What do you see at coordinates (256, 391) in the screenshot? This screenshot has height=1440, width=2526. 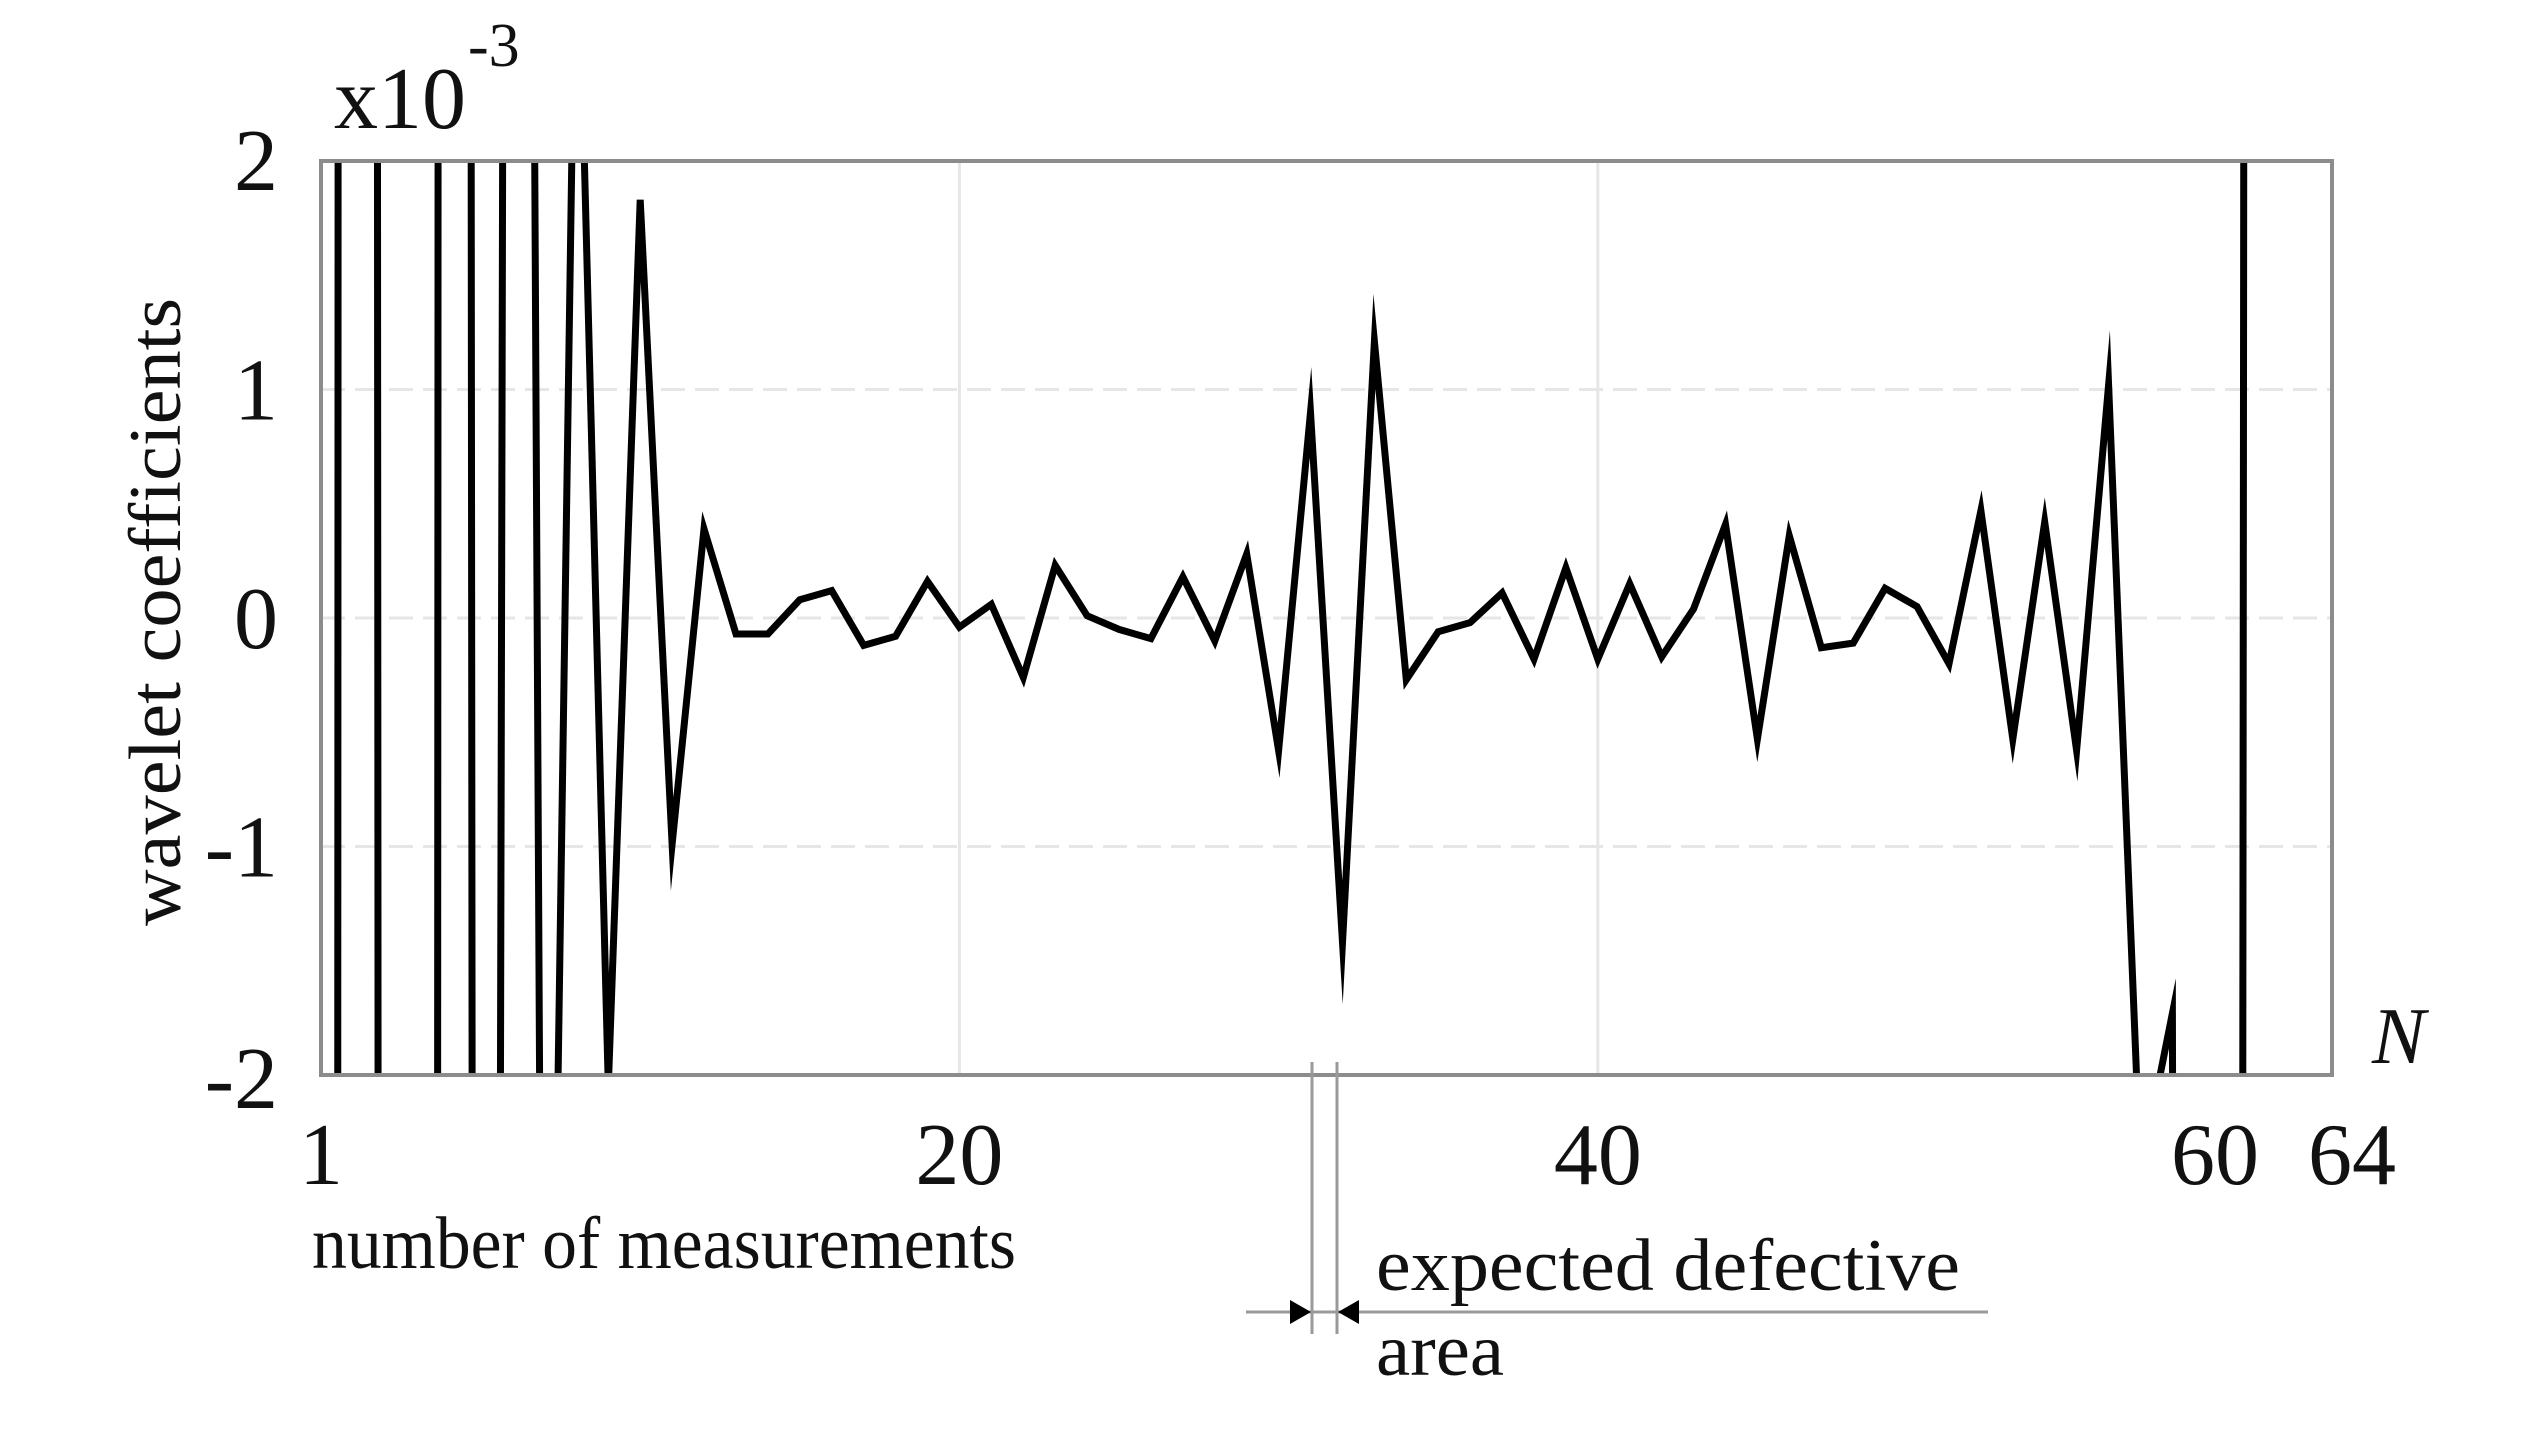 I see `y-tick-label: 1` at bounding box center [256, 391].